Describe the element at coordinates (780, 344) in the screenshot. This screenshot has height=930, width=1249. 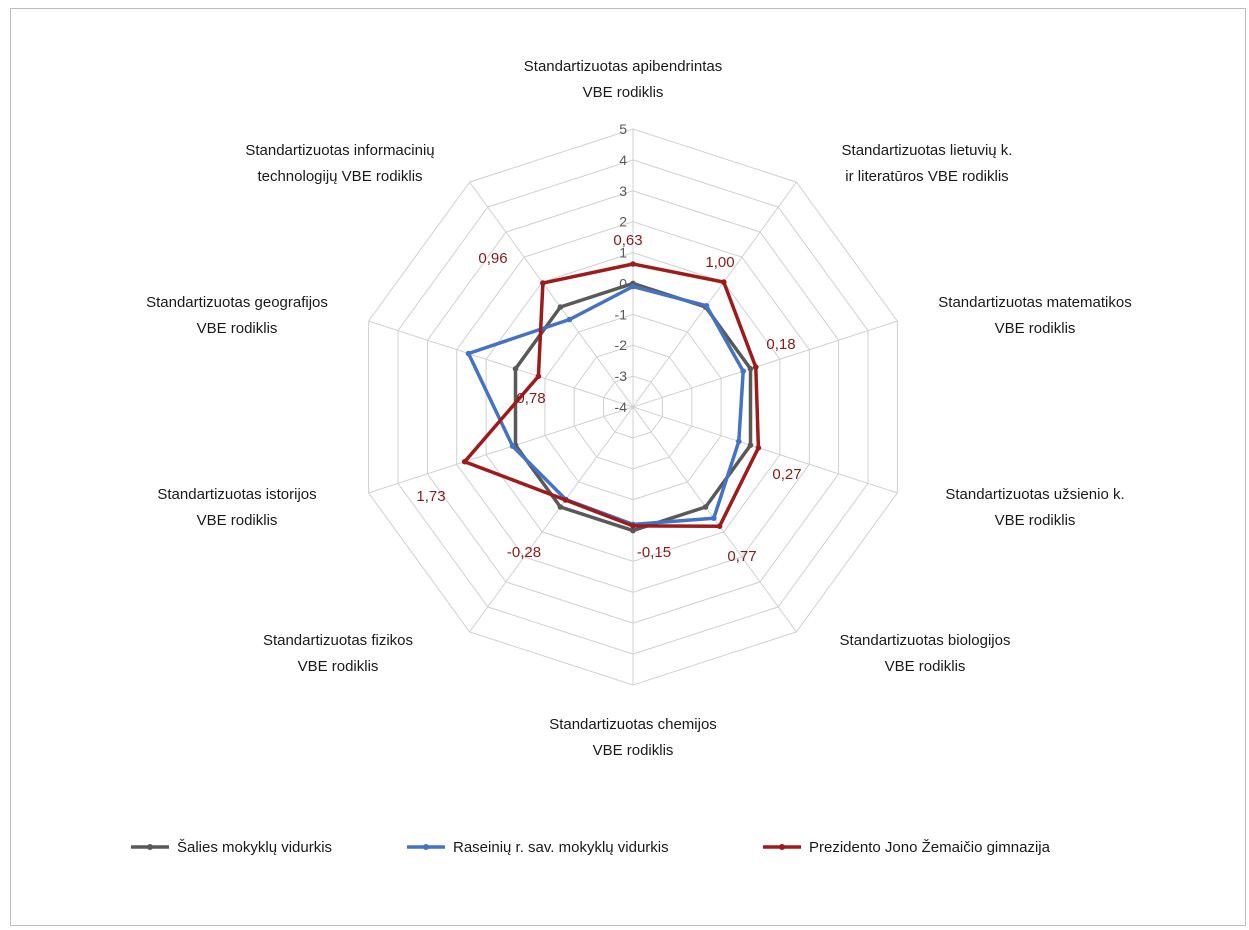
I see `data-label: 0,18` at that location.